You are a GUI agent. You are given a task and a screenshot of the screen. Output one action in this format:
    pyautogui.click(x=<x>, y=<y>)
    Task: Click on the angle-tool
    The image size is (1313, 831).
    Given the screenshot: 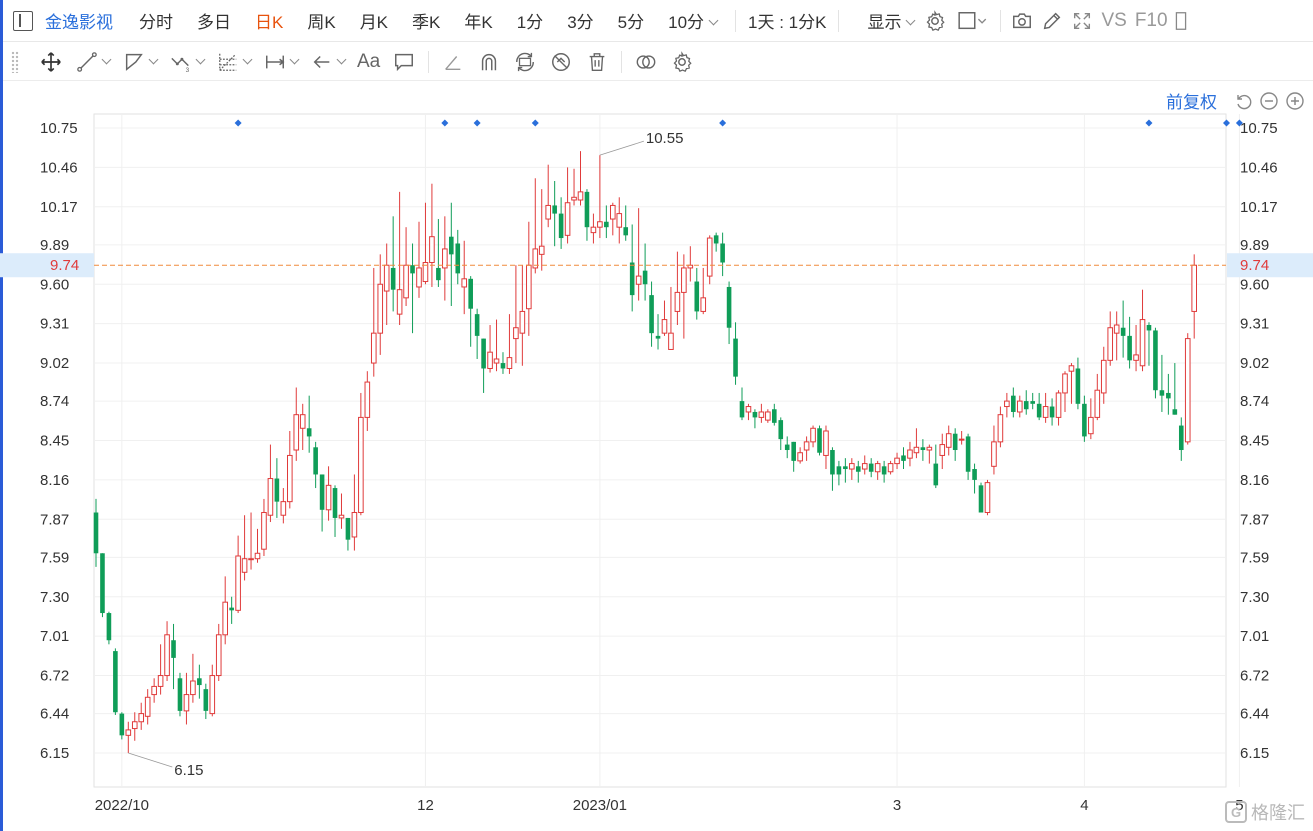 What is the action you would take?
    pyautogui.click(x=453, y=62)
    